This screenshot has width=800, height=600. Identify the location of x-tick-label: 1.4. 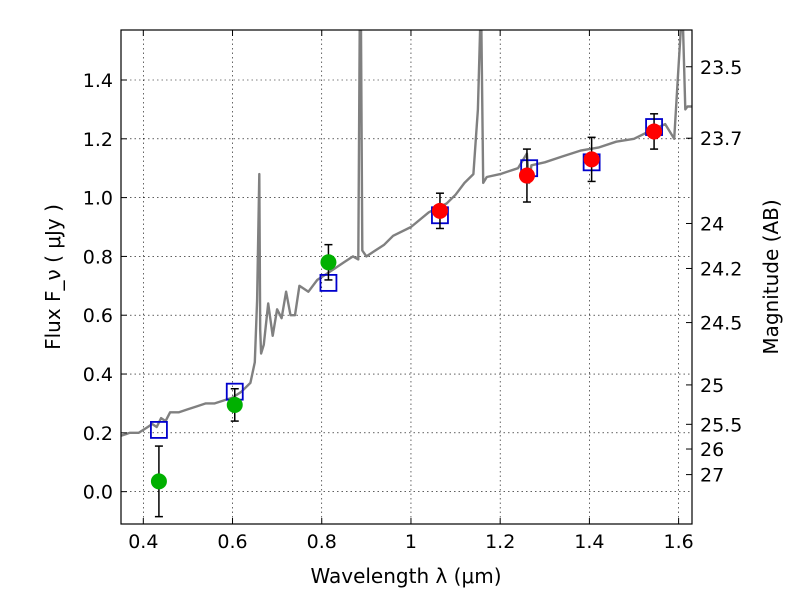
(589, 542).